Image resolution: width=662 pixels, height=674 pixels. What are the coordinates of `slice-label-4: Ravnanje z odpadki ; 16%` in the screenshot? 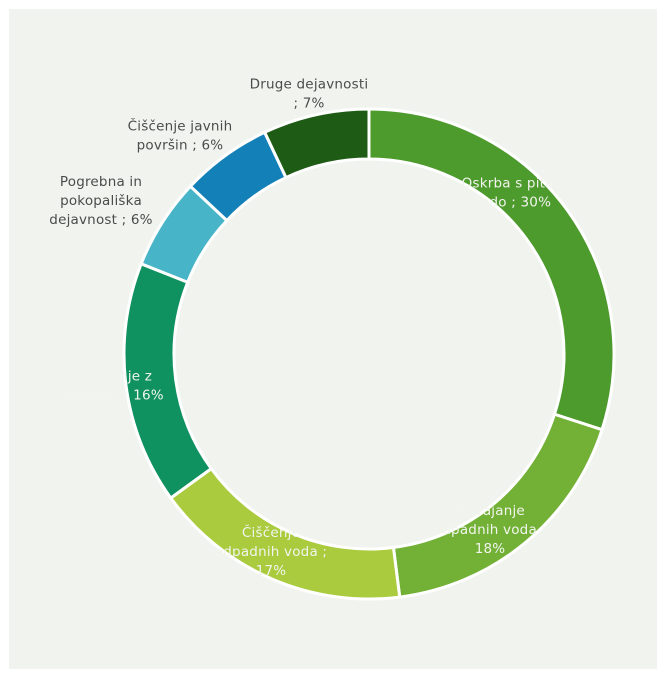 It's located at (114, 386).